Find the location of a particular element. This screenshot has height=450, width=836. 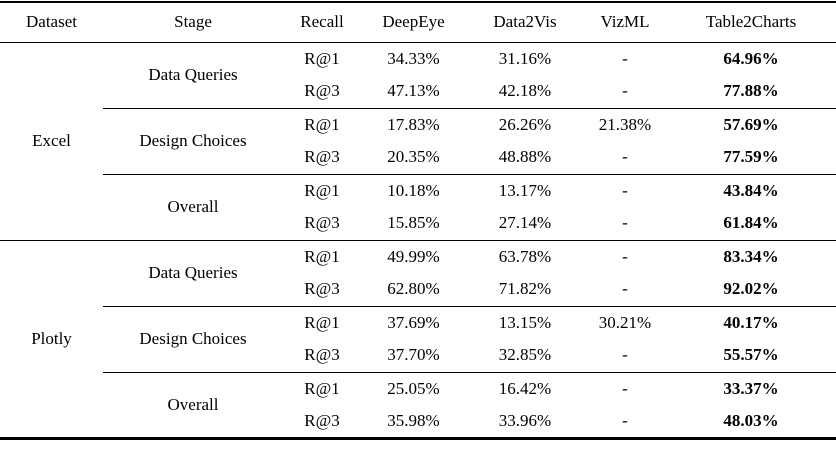

table-row: R@3 62.80% 71.82% - 92.02% is located at coordinates (418, 290).